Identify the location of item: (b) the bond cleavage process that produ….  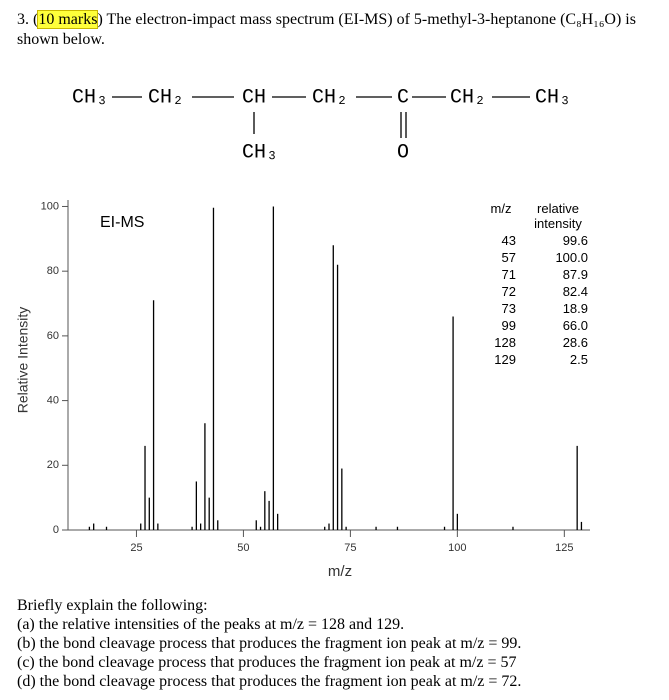
(269, 643).